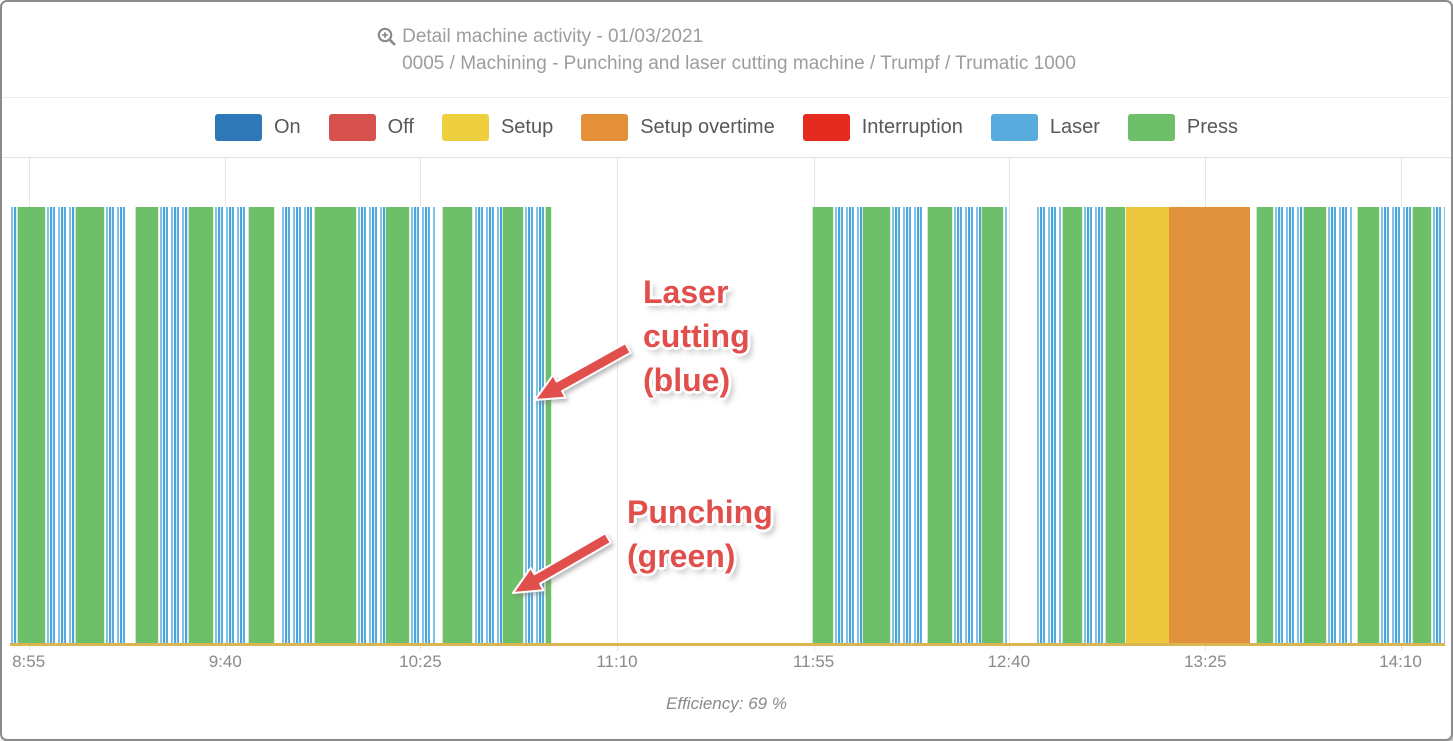 This screenshot has width=1453, height=741. What do you see at coordinates (527, 127) in the screenshot?
I see `legend-label: Setup` at bounding box center [527, 127].